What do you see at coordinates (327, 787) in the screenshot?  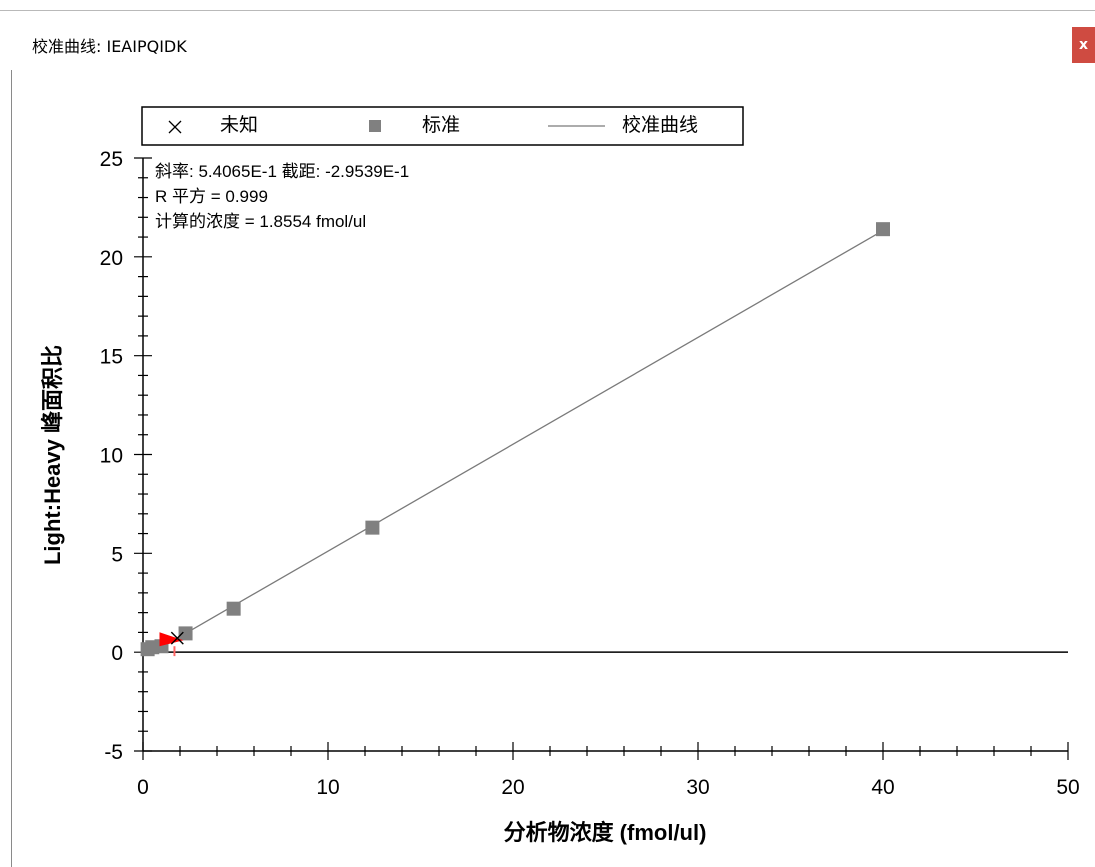 I see `x-tick-label: 10` at bounding box center [327, 787].